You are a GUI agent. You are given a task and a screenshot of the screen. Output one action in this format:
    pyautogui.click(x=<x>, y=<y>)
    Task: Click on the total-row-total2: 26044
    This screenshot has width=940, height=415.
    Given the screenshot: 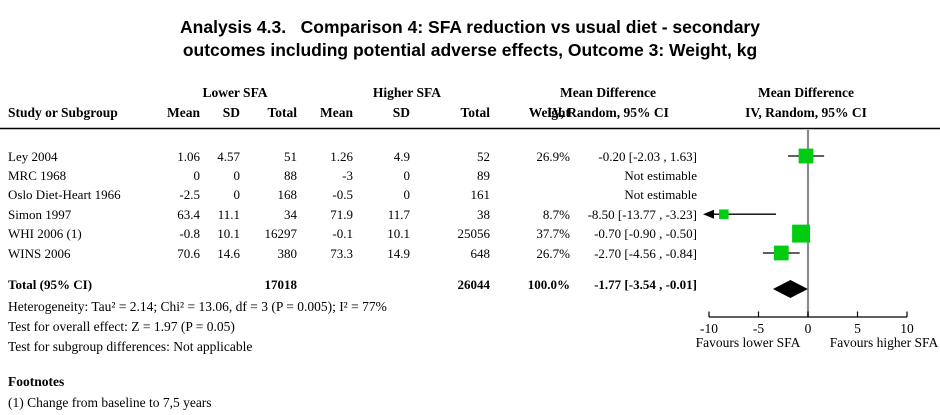 What is the action you would take?
    pyautogui.click(x=474, y=284)
    